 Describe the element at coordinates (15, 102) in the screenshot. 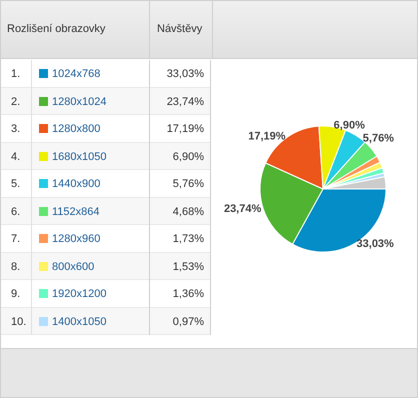

I see `text: 2.` at that location.